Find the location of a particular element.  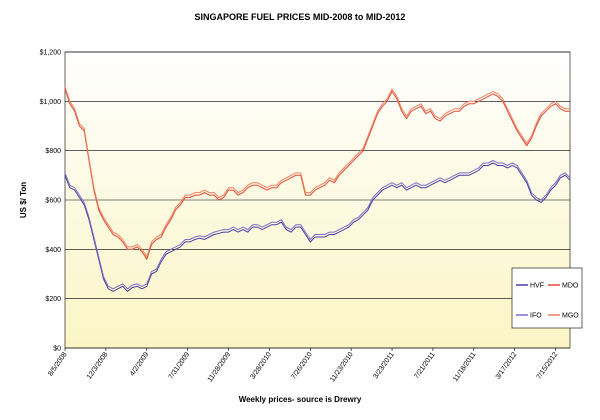

legend-label-mdo: MDO is located at coordinates (570, 286).